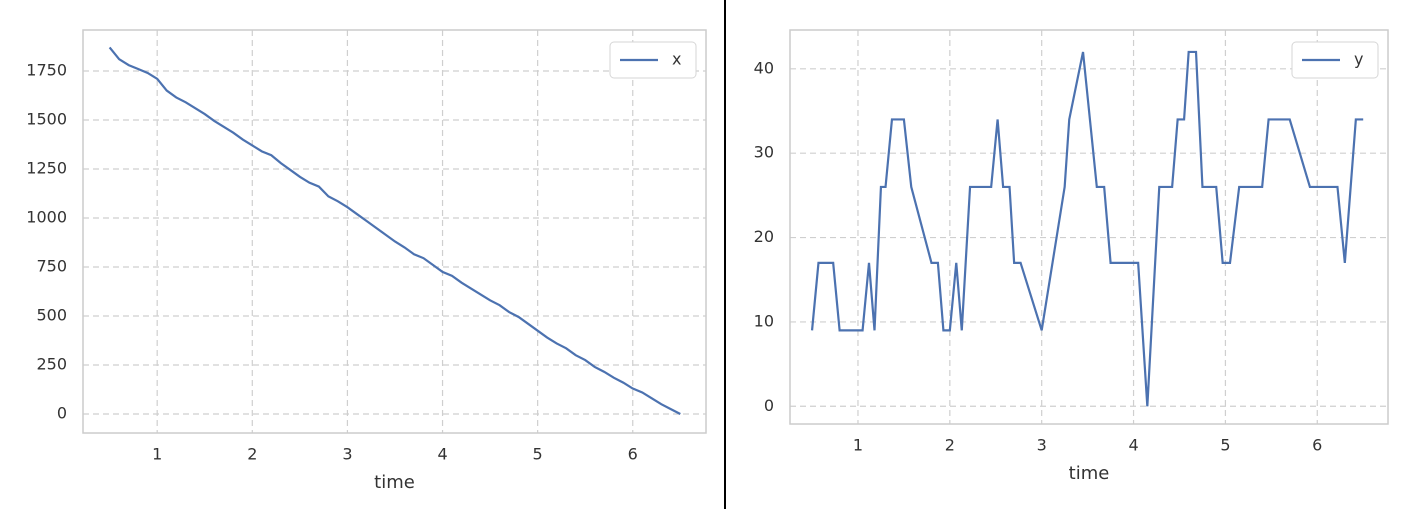 The width and height of the screenshot is (1417, 509). I want to click on y-tick-label: 500, so click(51, 314).